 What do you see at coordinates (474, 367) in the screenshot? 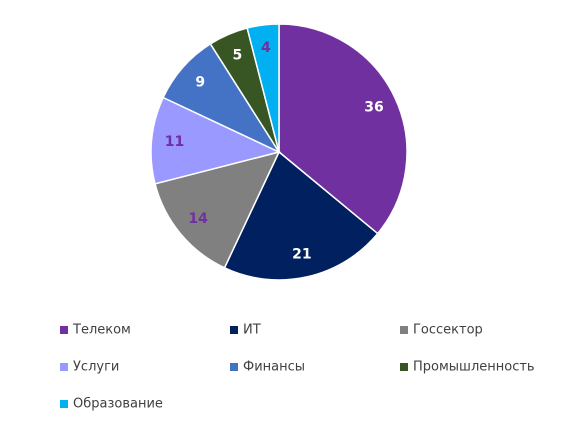
I see `legend-label: Промышленность` at bounding box center [474, 367].